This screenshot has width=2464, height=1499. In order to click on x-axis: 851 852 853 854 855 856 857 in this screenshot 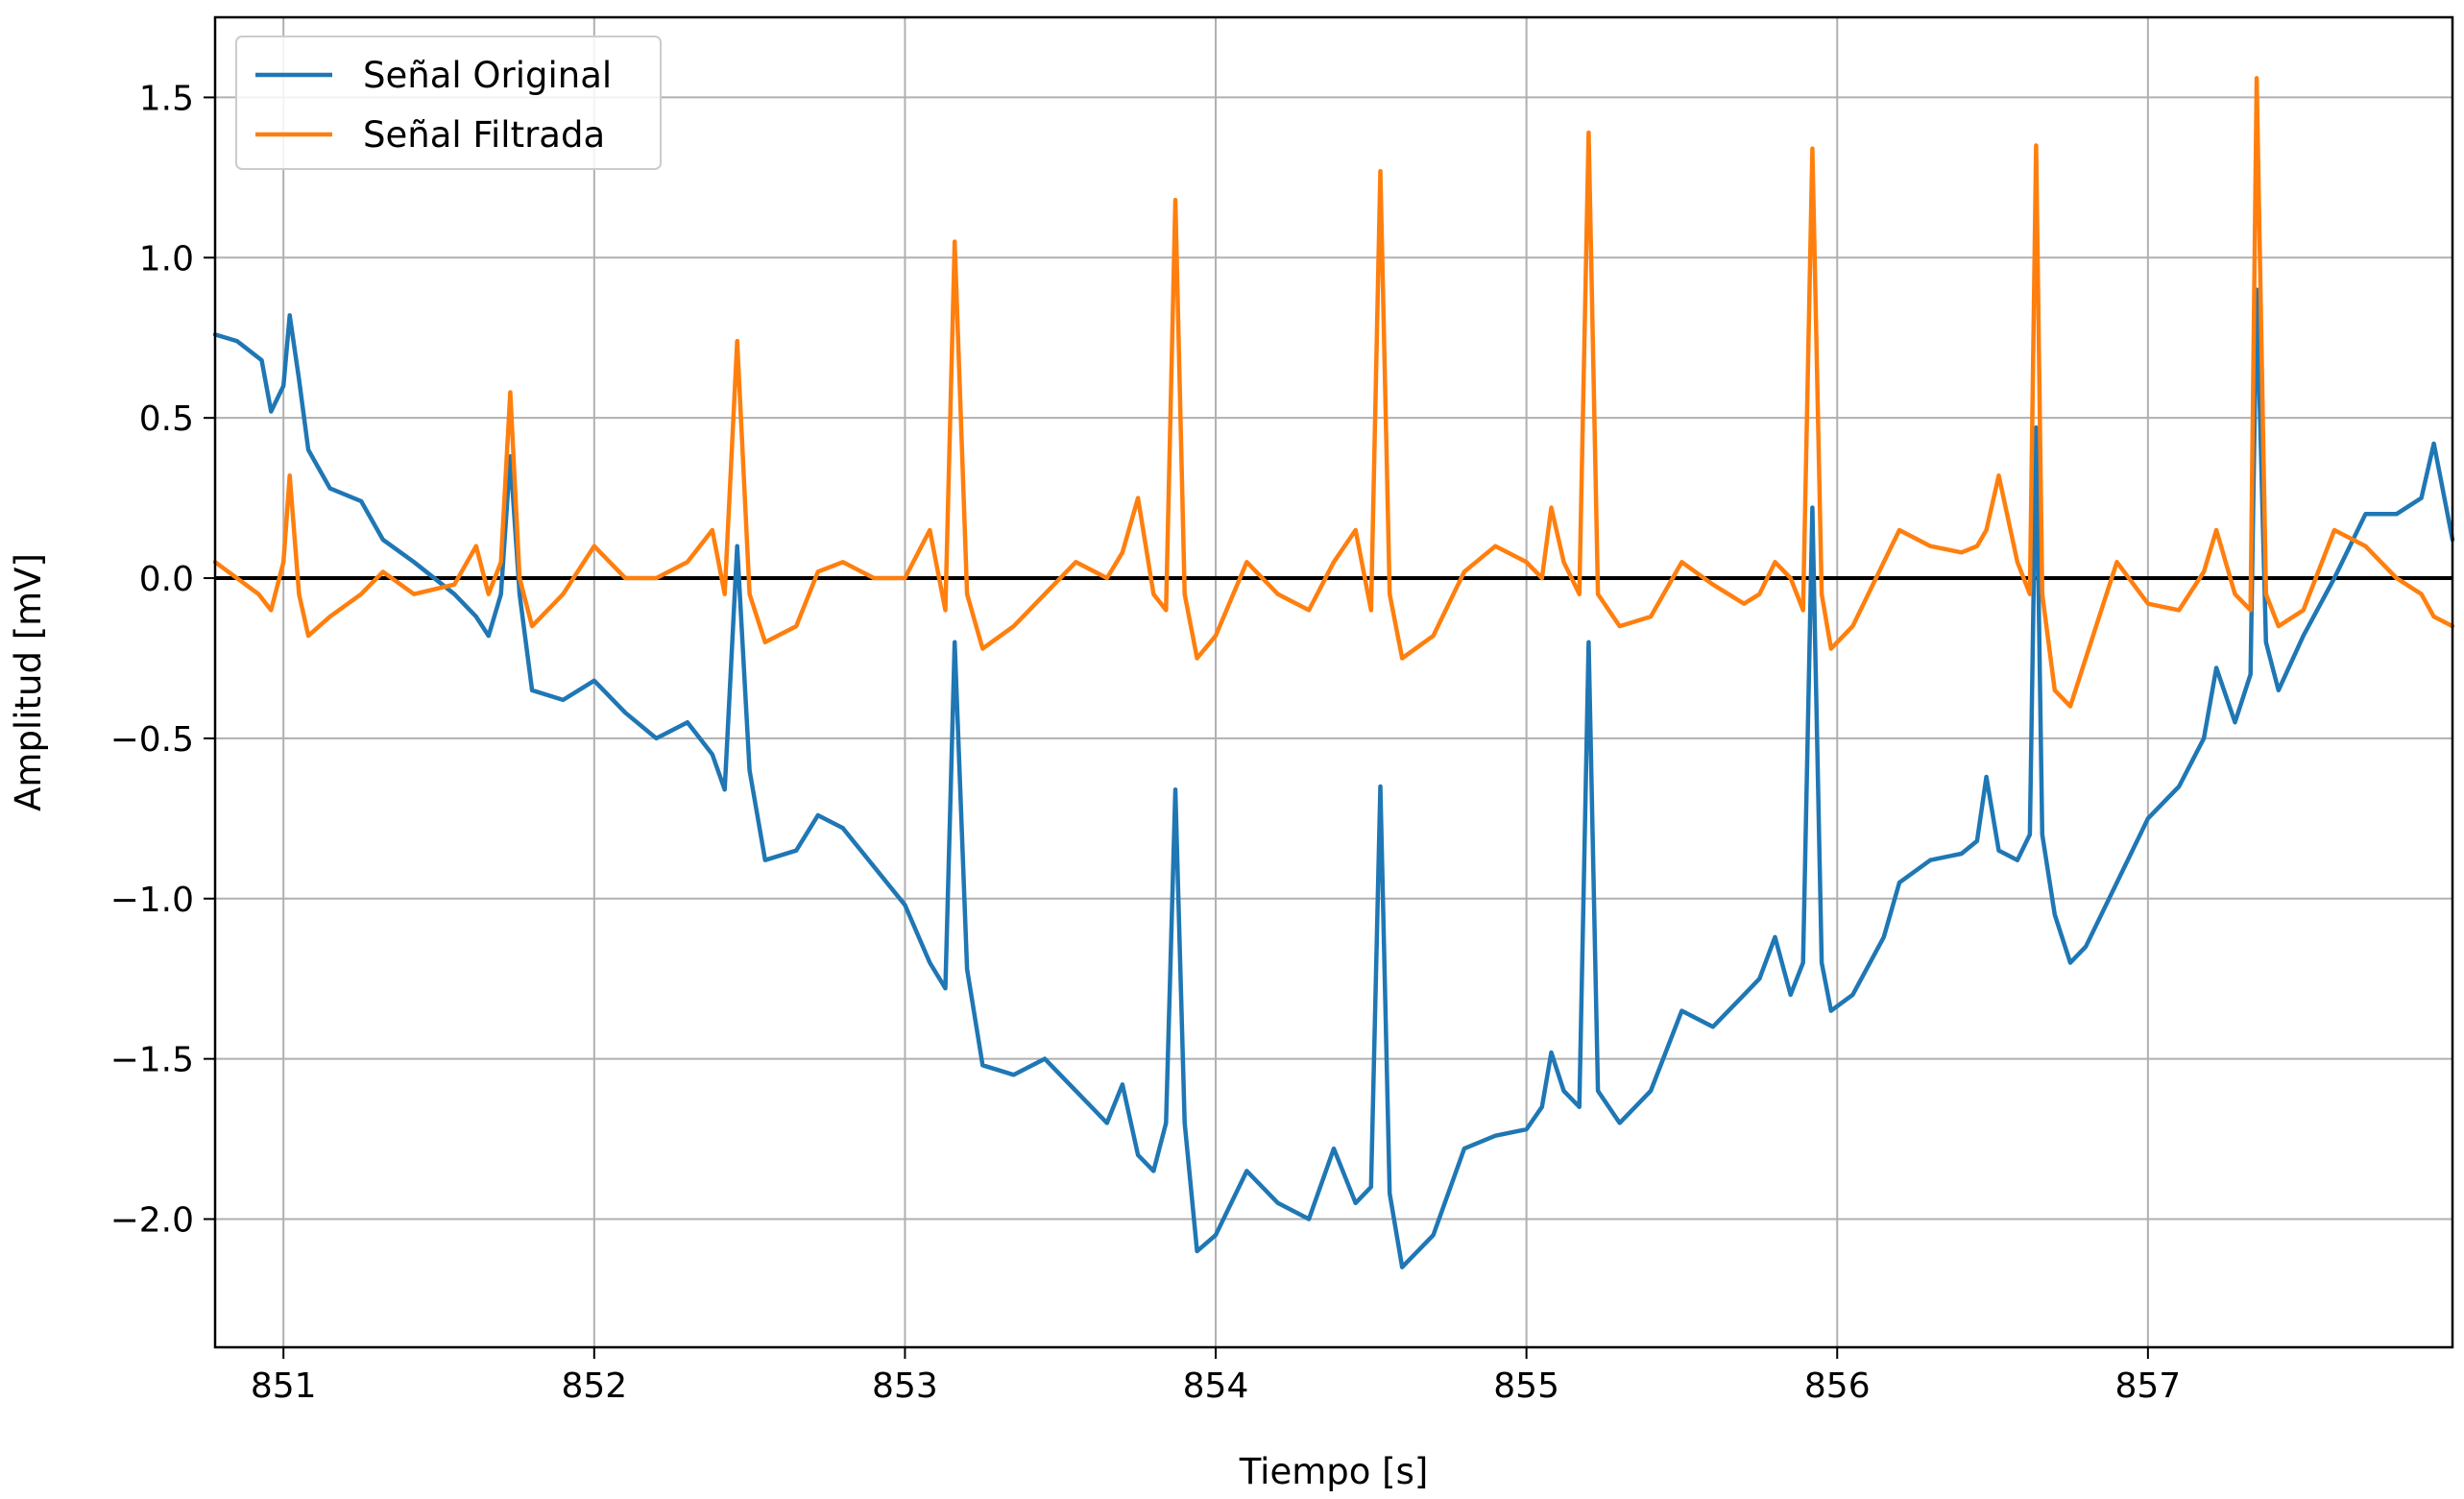, I will do `click(1216, 1377)`.